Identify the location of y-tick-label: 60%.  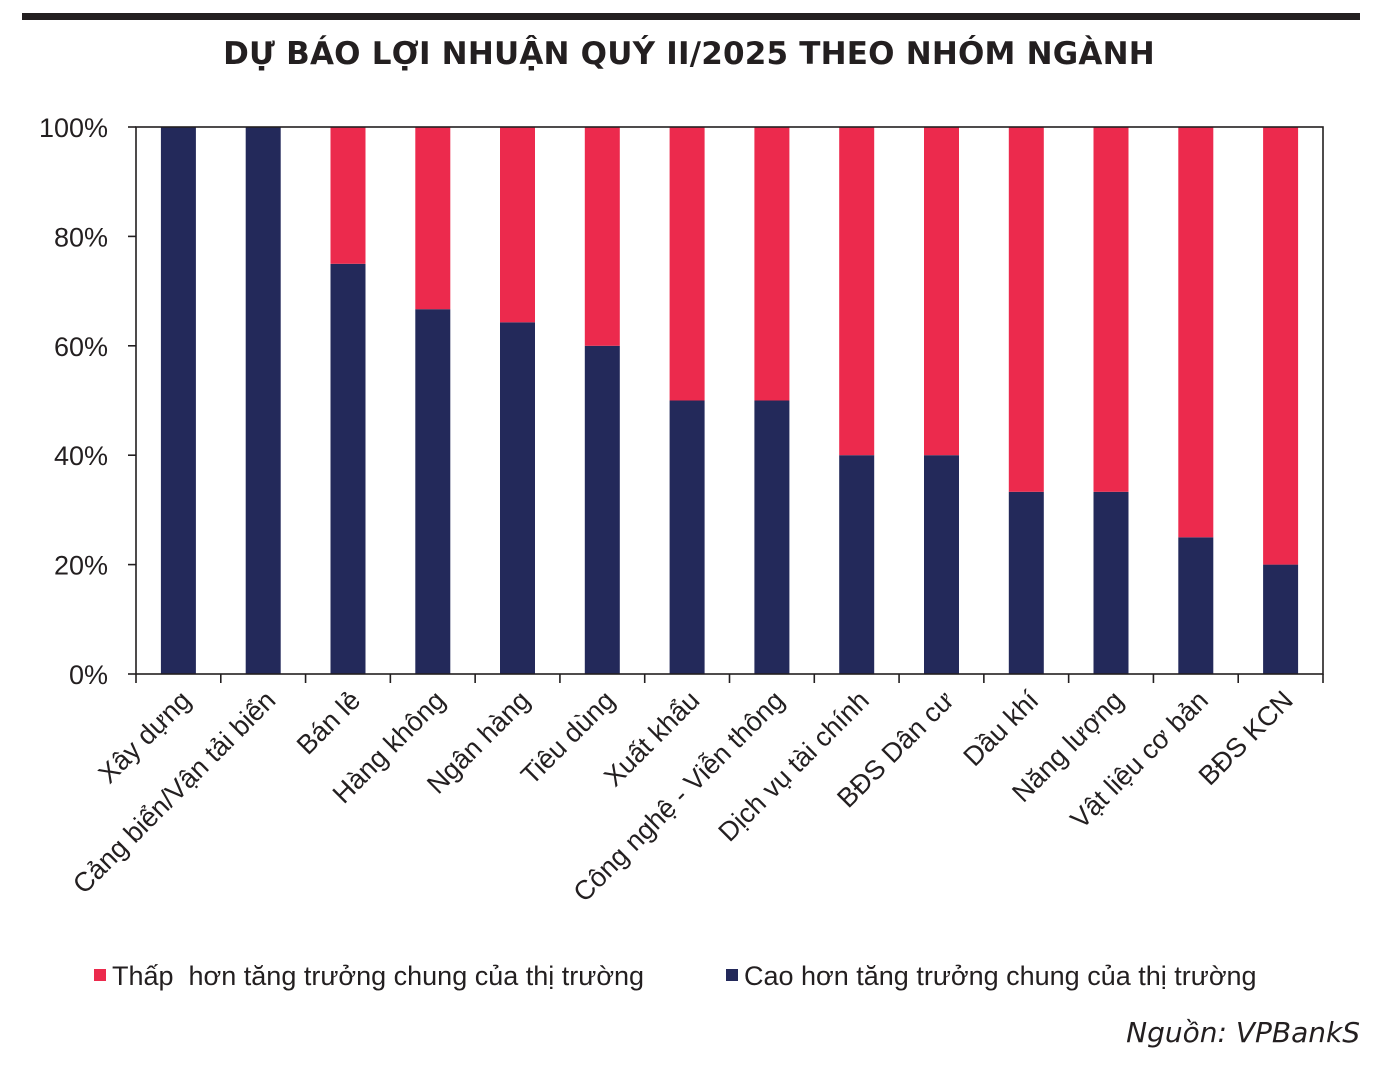
(81, 347).